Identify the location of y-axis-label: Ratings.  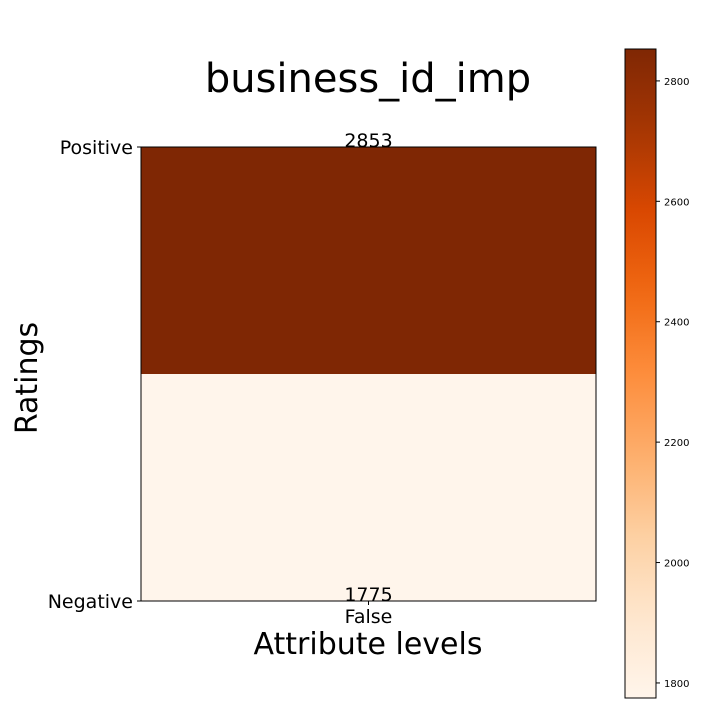
(27, 378).